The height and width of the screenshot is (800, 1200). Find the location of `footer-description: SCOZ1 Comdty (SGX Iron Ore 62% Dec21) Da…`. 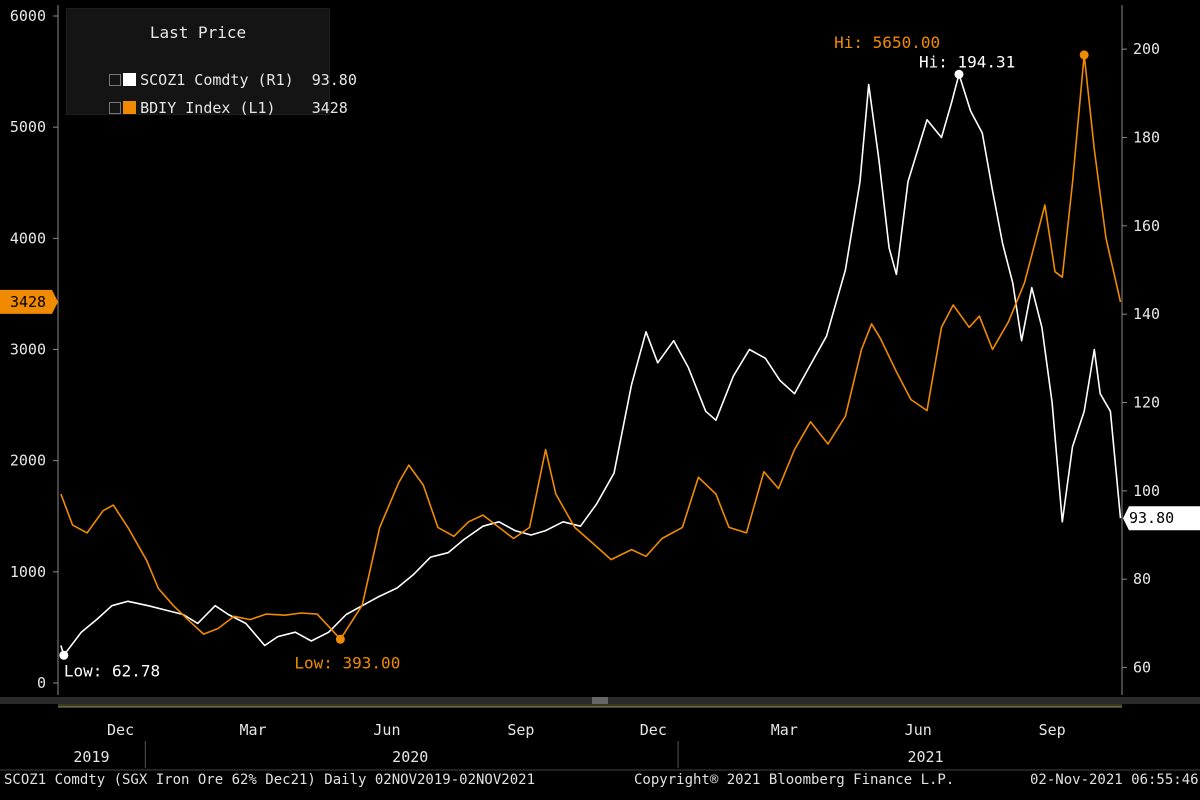

footer-description: SCOZ1 Comdty (SGX Iron Ore 62% Dec21) Da… is located at coordinates (270, 780).